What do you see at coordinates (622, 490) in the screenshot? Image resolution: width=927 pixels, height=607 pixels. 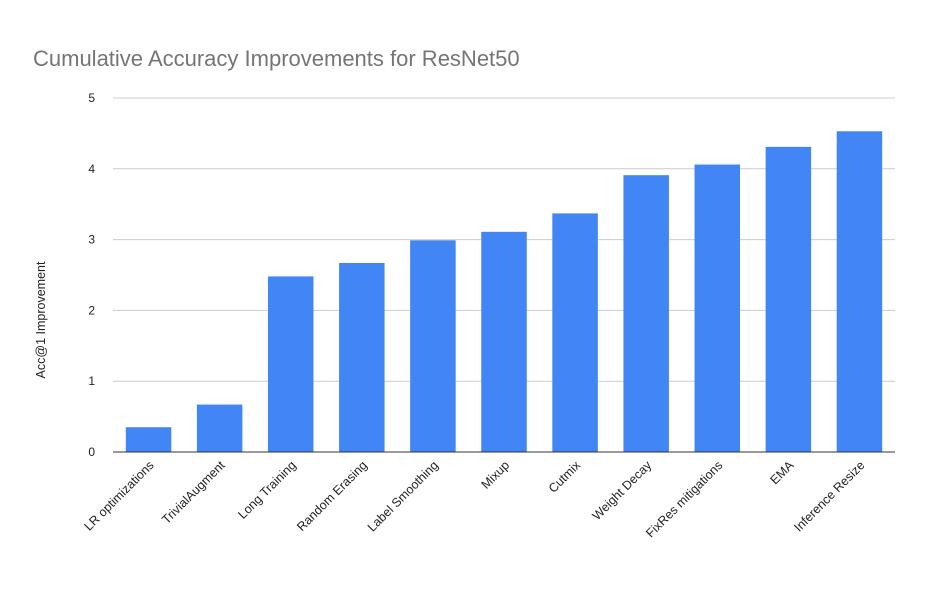 I see `x-category-label: Weight Decay` at bounding box center [622, 490].